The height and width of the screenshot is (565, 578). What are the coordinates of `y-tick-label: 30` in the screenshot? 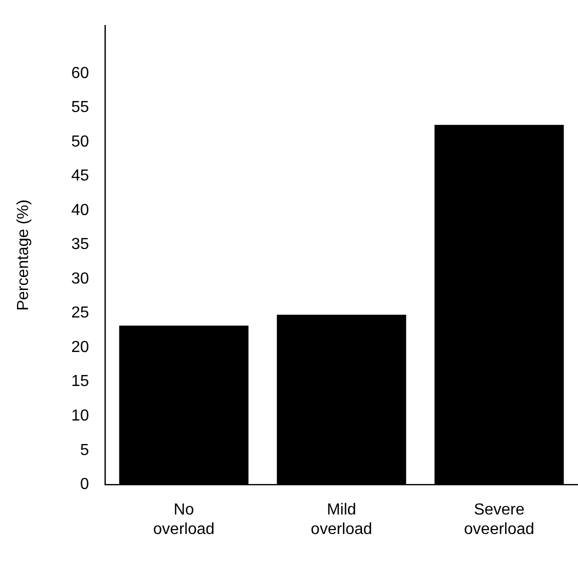 It's located at (80, 279).